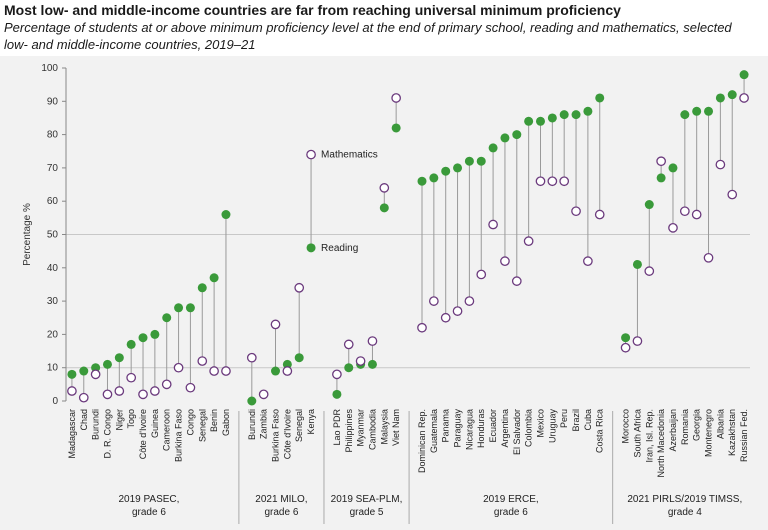  Describe the element at coordinates (311, 422) in the screenshot. I see `country-label: Kenya` at that location.